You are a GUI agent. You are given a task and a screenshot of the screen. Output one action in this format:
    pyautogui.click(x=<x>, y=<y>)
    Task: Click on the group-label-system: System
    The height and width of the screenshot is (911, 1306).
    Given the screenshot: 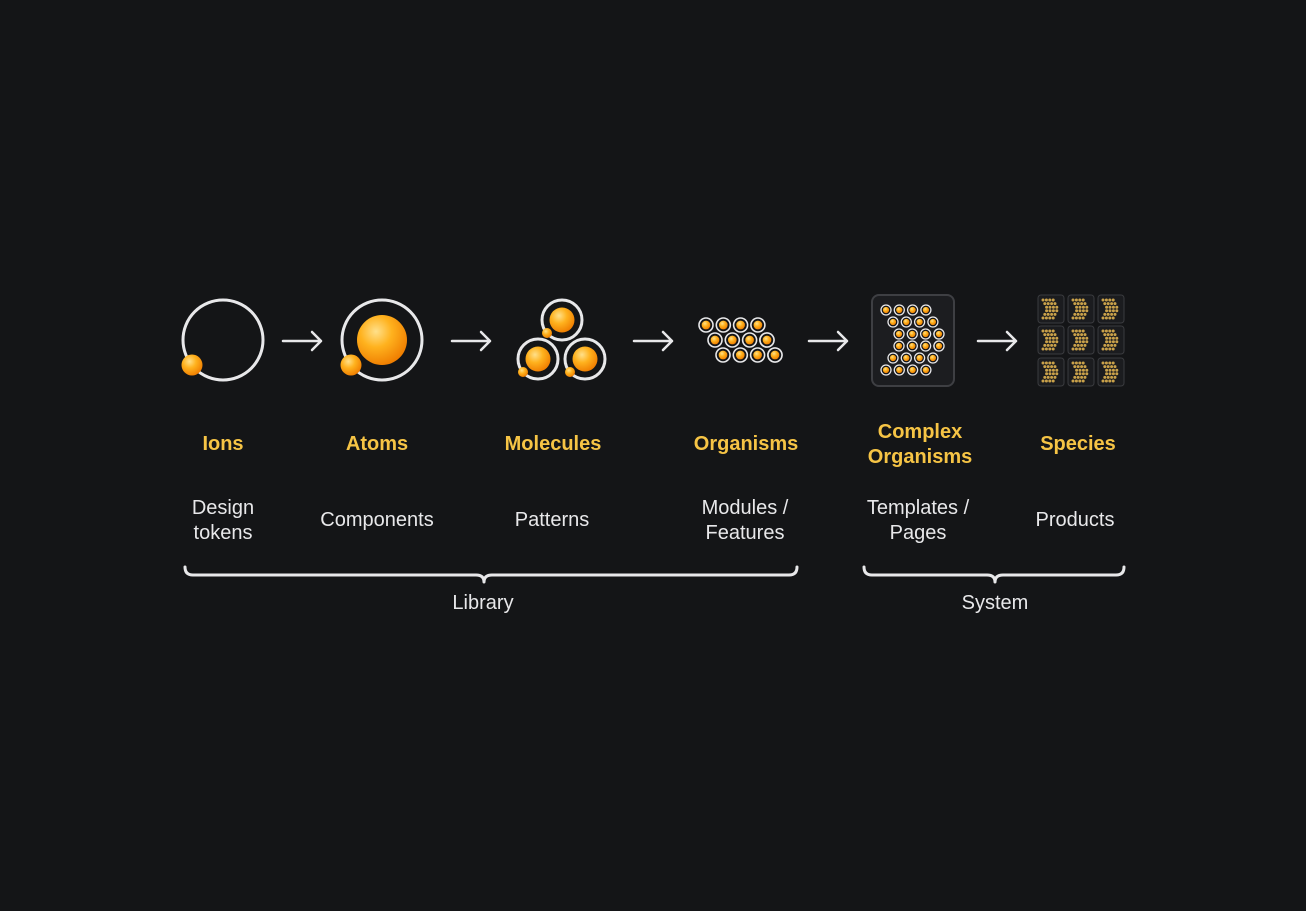 What is the action you would take?
    pyautogui.click(x=995, y=603)
    